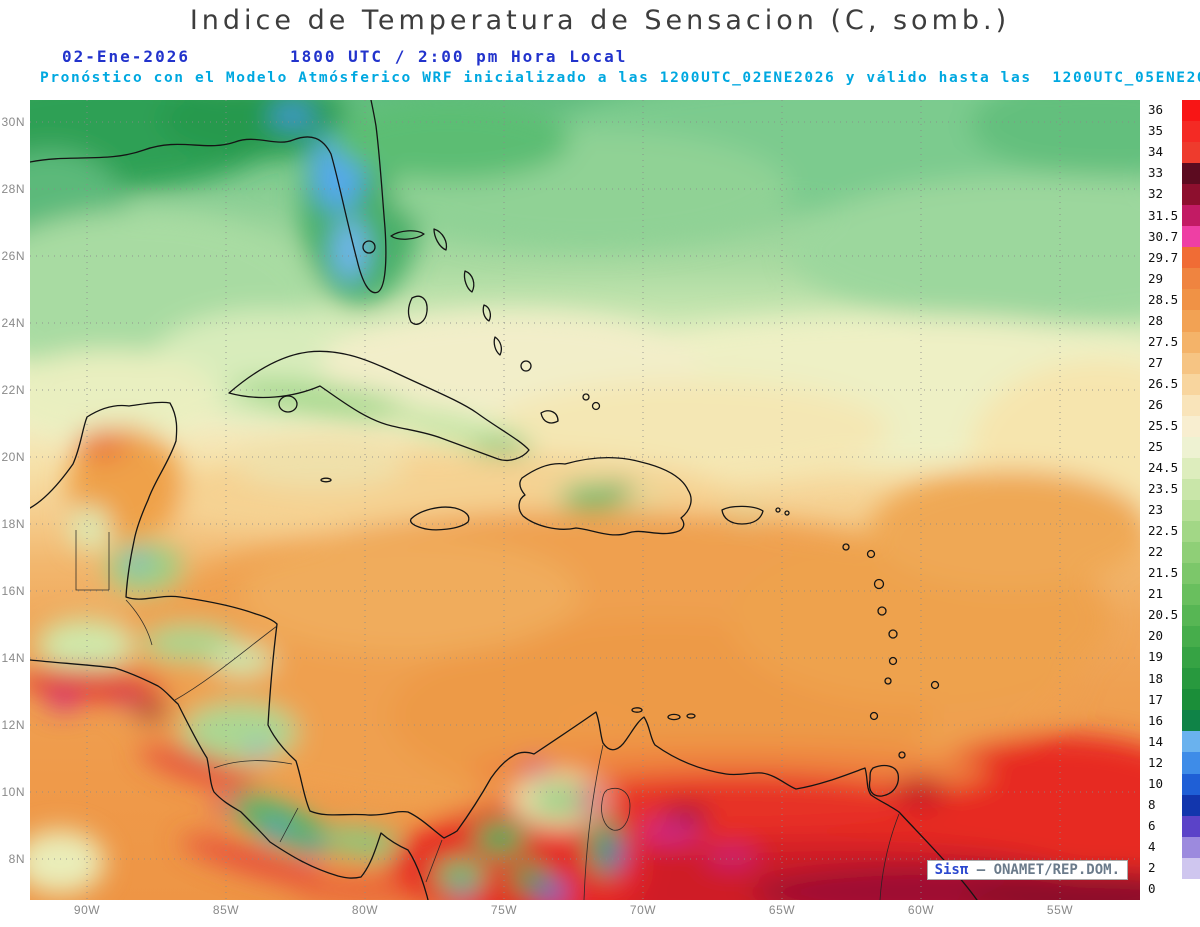 This screenshot has width=1200, height=927. Describe the element at coordinates (1173, 279) in the screenshot. I see `colorbar-row: 29` at that location.